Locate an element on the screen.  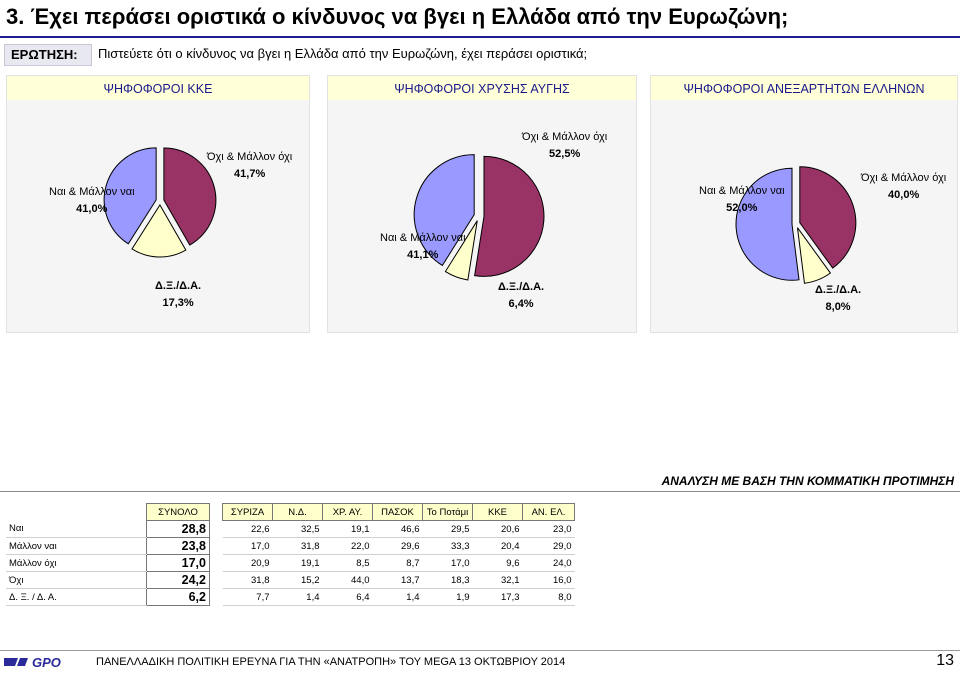
total-cell: 17,0 is located at coordinates (178, 563).